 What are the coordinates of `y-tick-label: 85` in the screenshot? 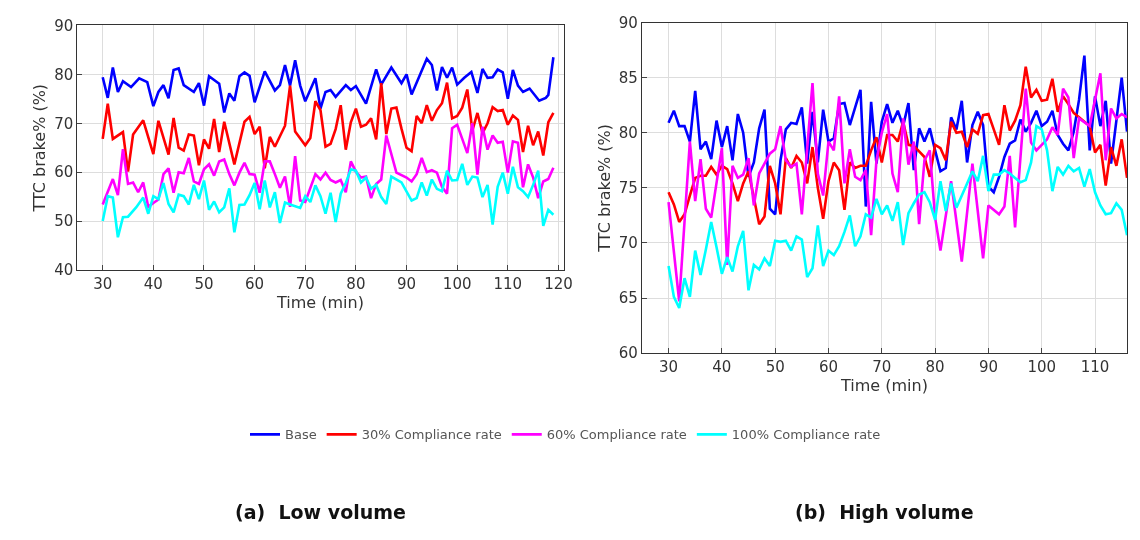 It's located at (628, 77).